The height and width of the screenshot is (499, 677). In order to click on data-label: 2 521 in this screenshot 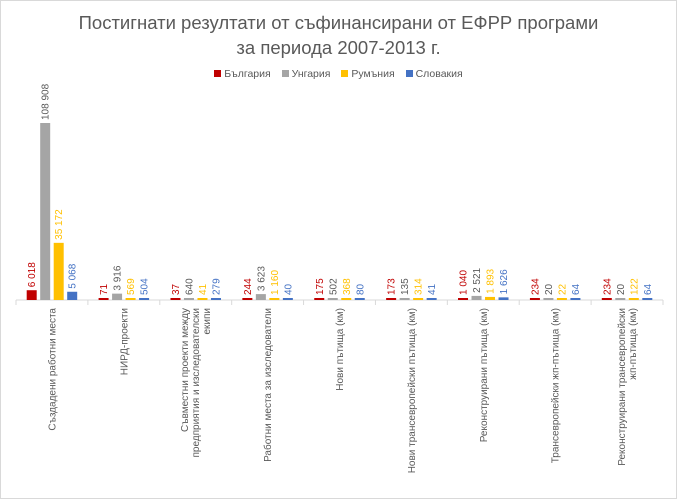, I will do `click(477, 279)`.